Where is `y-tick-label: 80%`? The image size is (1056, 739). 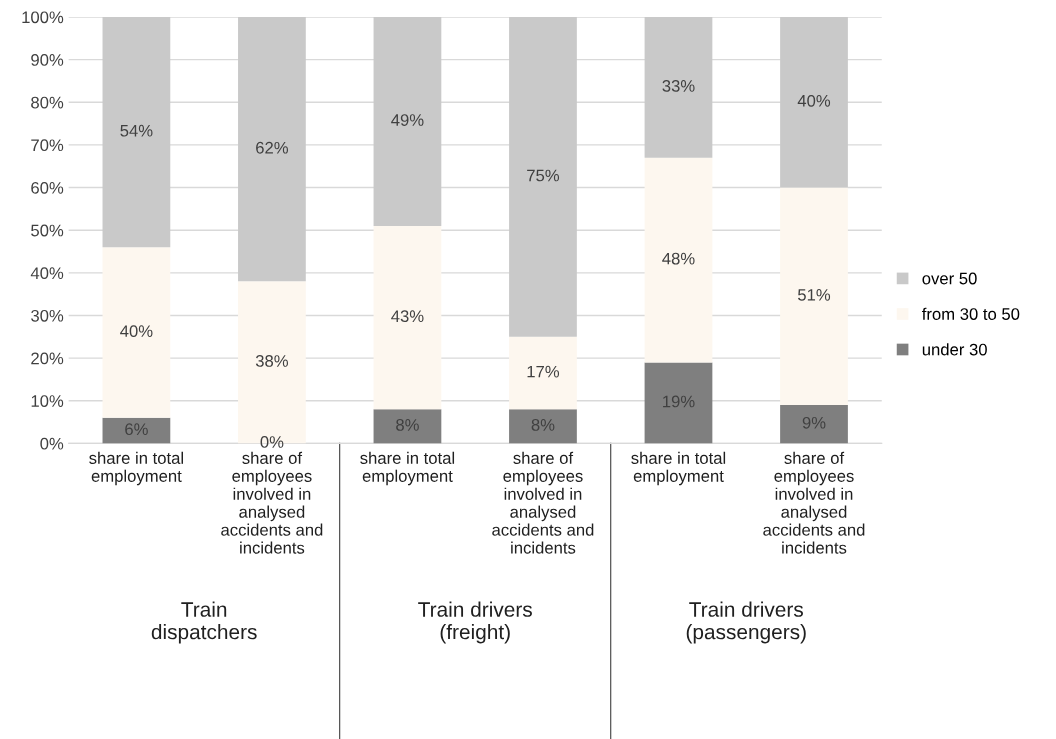 y-tick-label: 80% is located at coordinates (47, 102).